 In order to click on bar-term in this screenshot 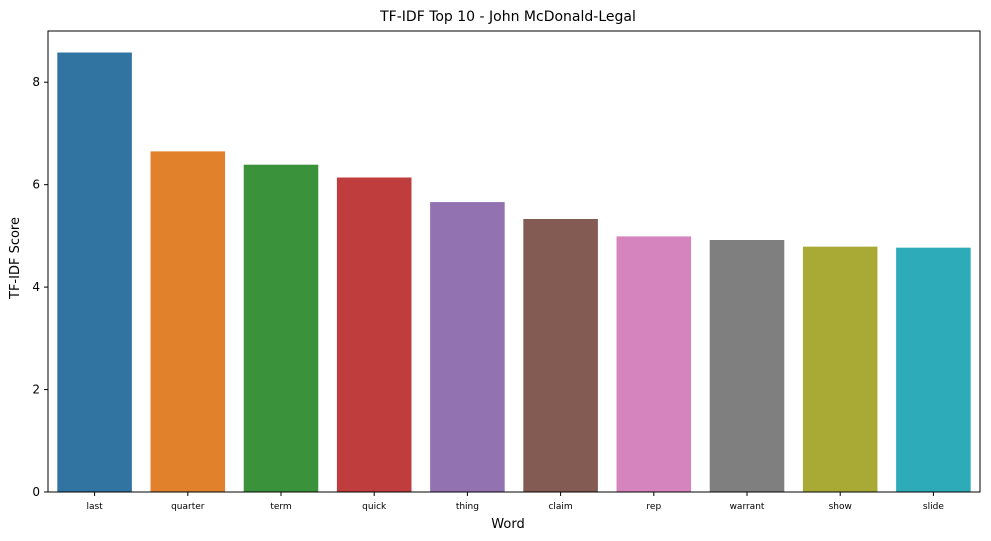, I will do `click(281, 328)`.